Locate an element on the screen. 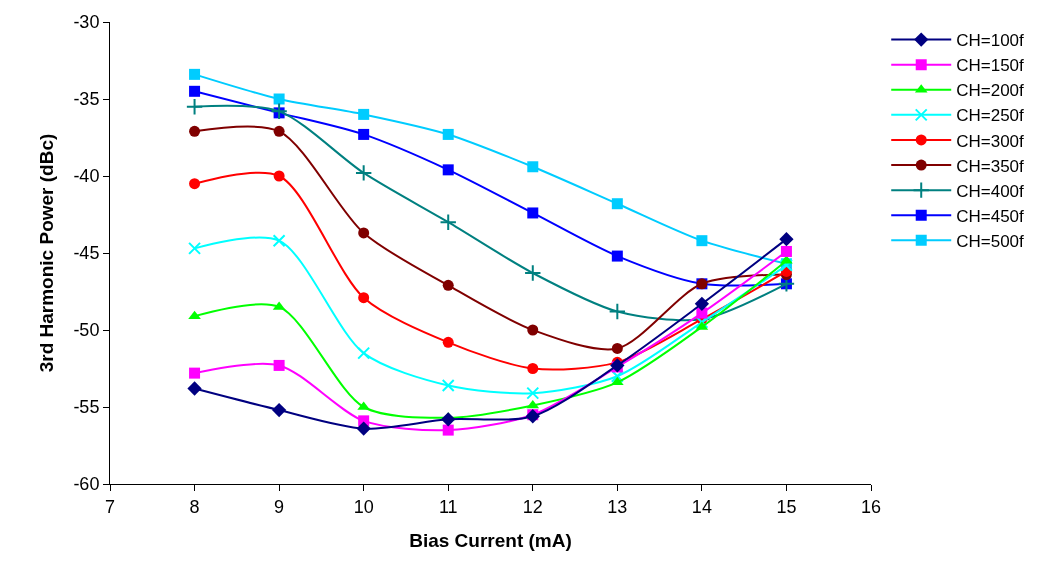 The height and width of the screenshot is (584, 1041). x-tick-label: 14 is located at coordinates (701, 506).